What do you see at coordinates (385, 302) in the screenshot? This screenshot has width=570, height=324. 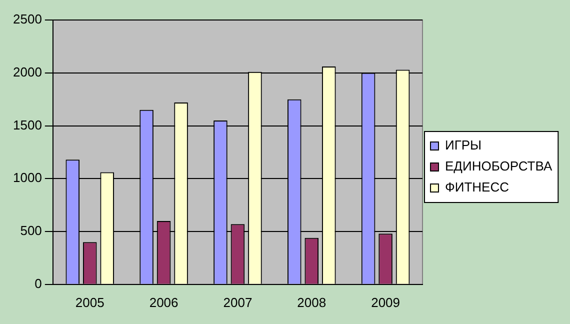 I see `x-tick-label: 2009` at bounding box center [385, 302].